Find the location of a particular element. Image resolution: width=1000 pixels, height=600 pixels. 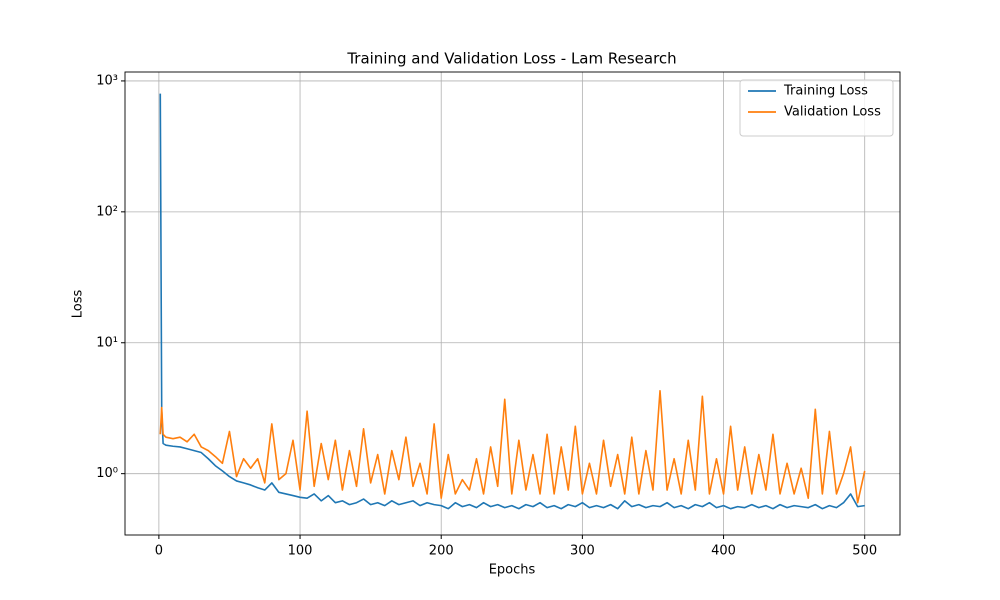

legend-box is located at coordinates (816, 108).